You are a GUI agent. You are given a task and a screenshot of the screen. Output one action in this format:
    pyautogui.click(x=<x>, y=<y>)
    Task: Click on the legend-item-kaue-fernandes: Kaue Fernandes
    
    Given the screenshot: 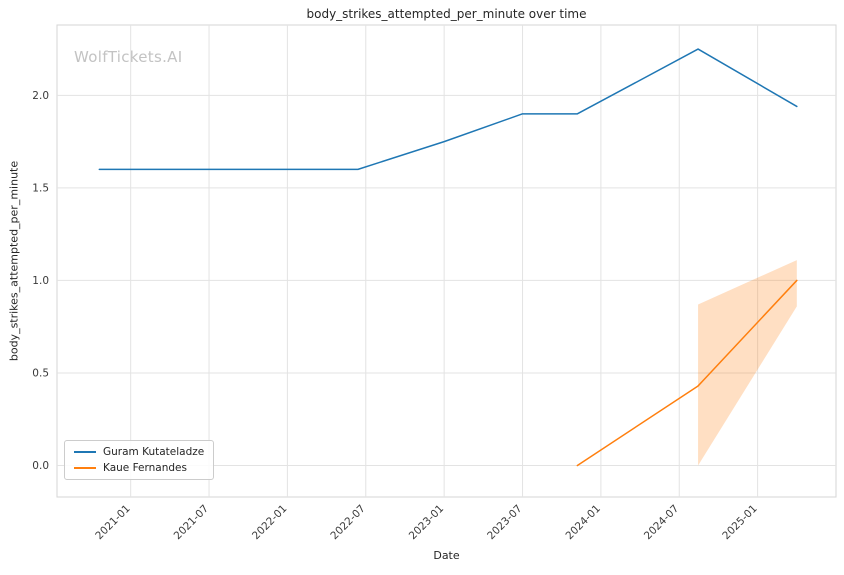 What is the action you would take?
    pyautogui.click(x=139, y=468)
    